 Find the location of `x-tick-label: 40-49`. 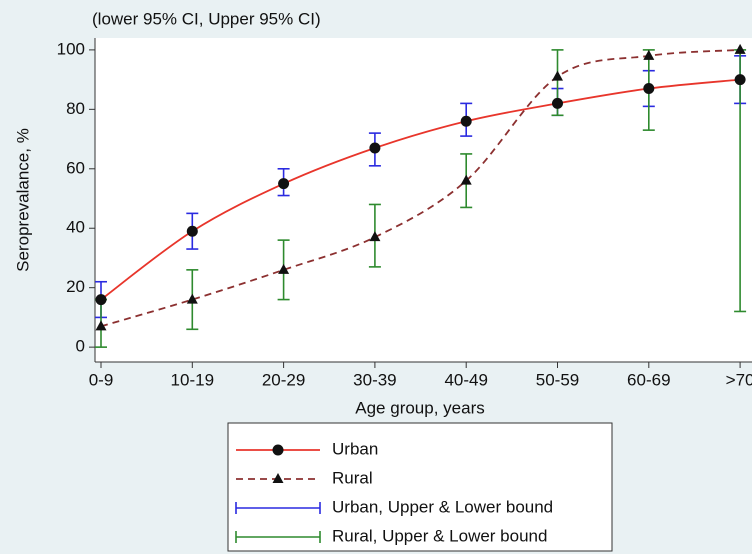

x-tick-label: 40-49 is located at coordinates (465, 379).